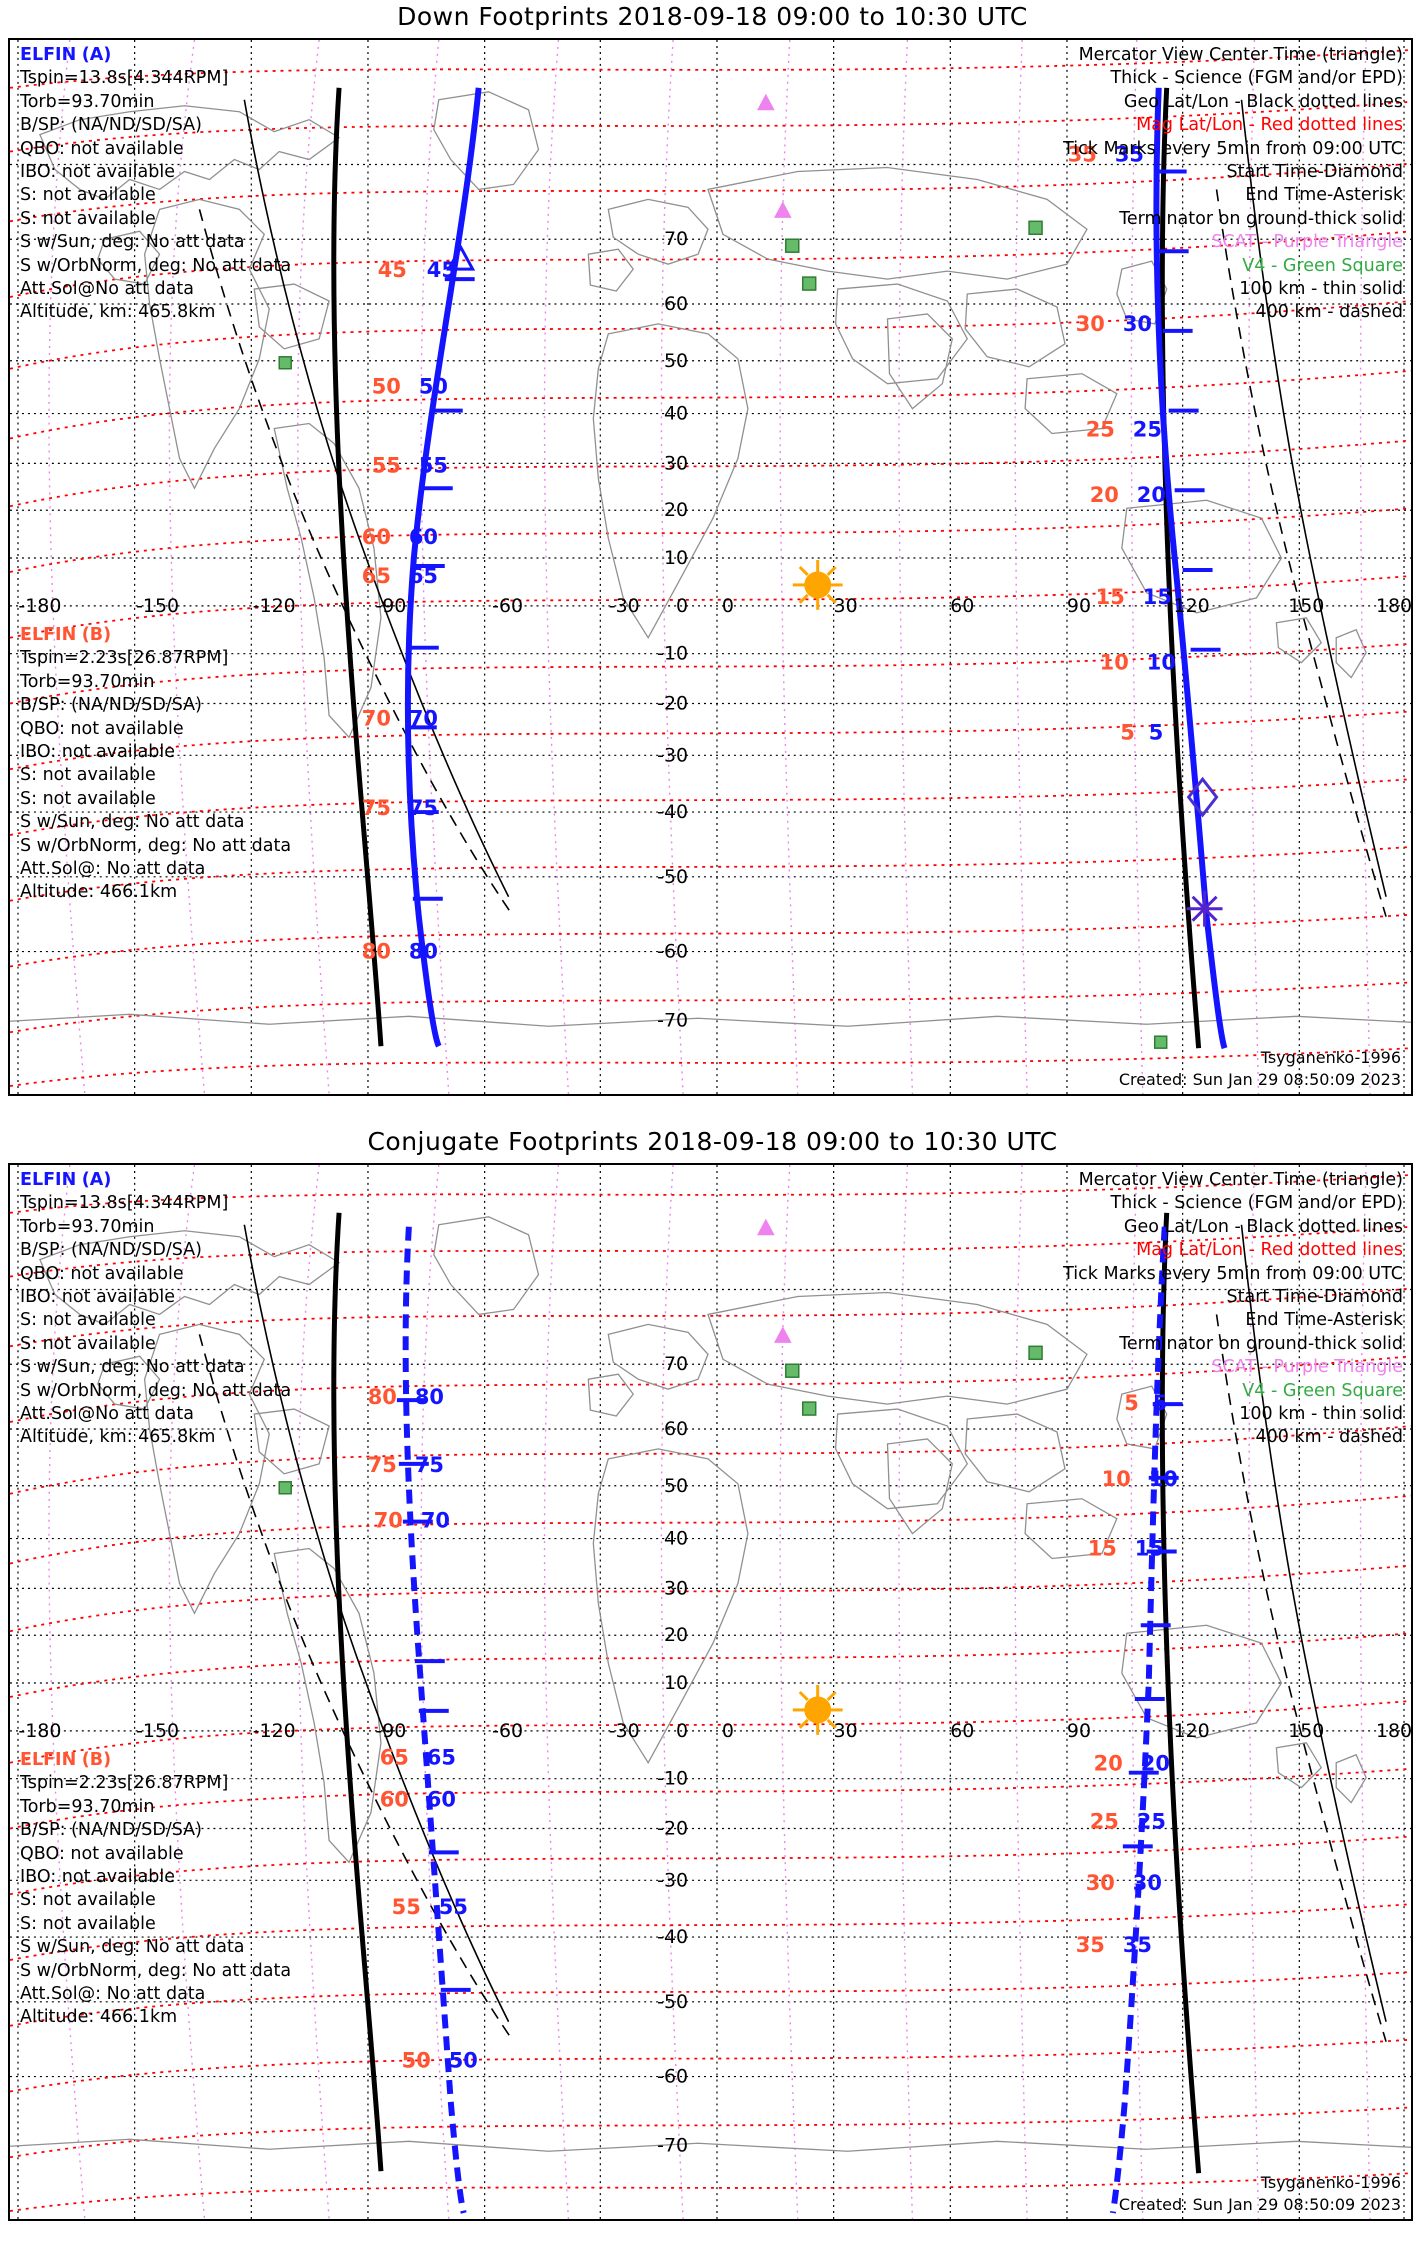  Describe the element at coordinates (156, 1390) in the screenshot. I see `elfin-a-sworbnorm-2: S w/OrbNorm, deg: No att data` at that location.